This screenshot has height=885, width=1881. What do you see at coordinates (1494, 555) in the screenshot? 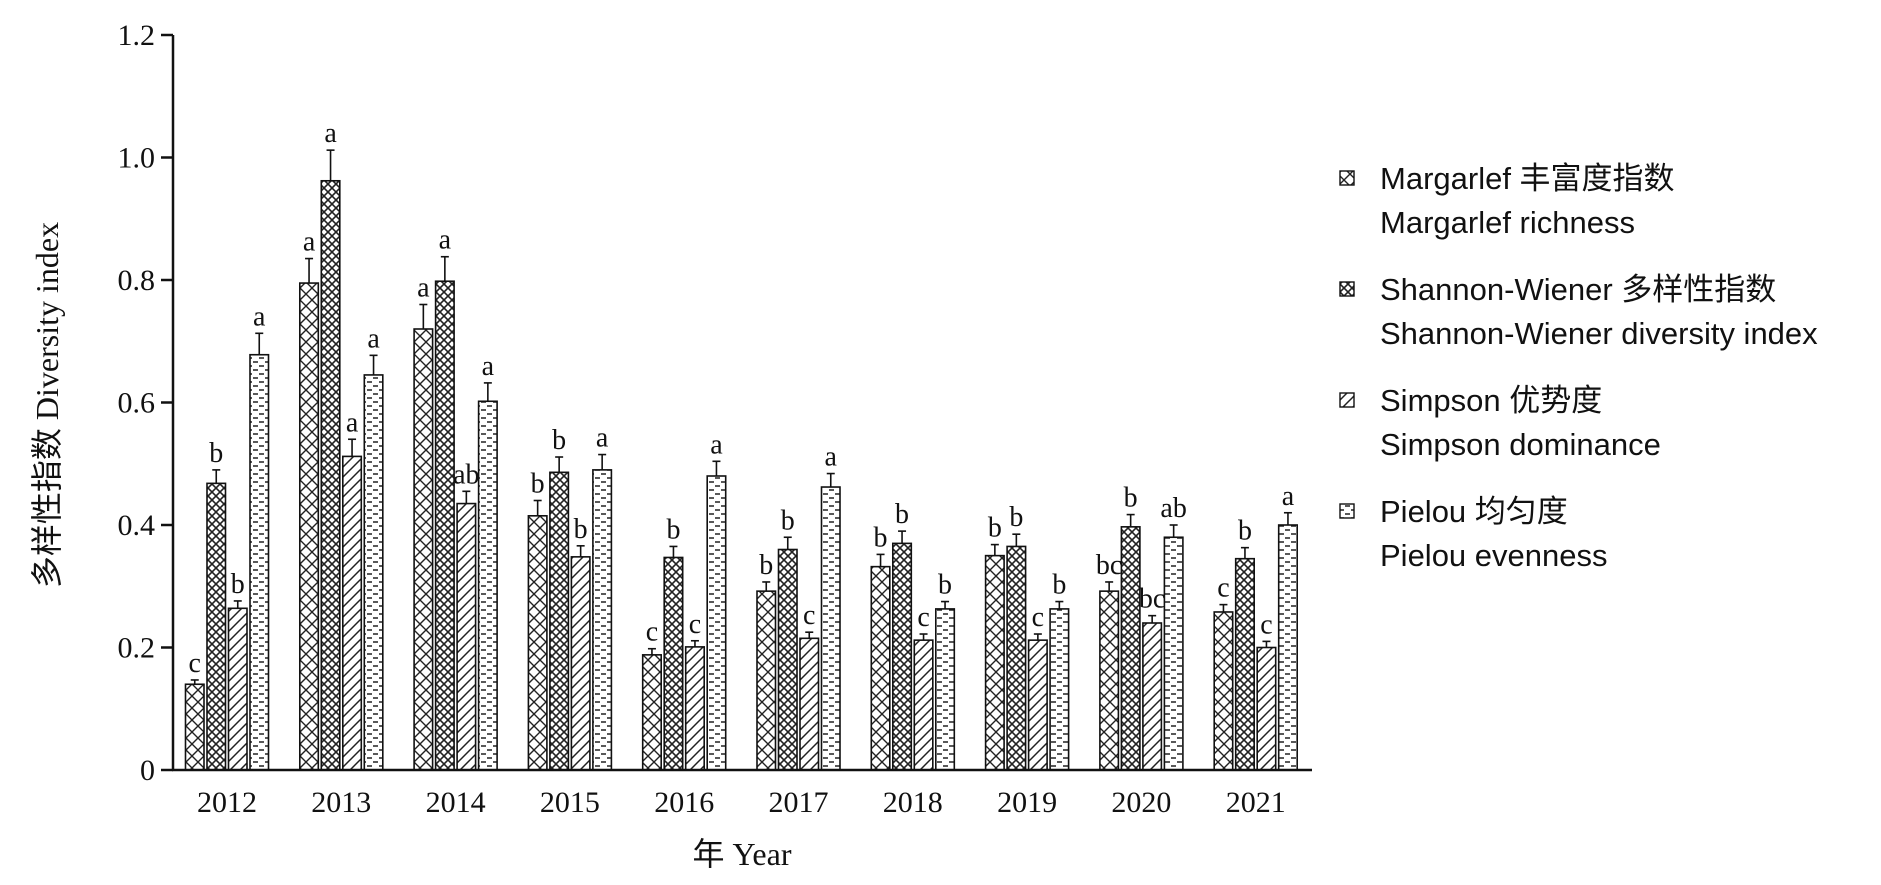
I see `legend-label-en: Pielou evenness` at bounding box center [1494, 555].